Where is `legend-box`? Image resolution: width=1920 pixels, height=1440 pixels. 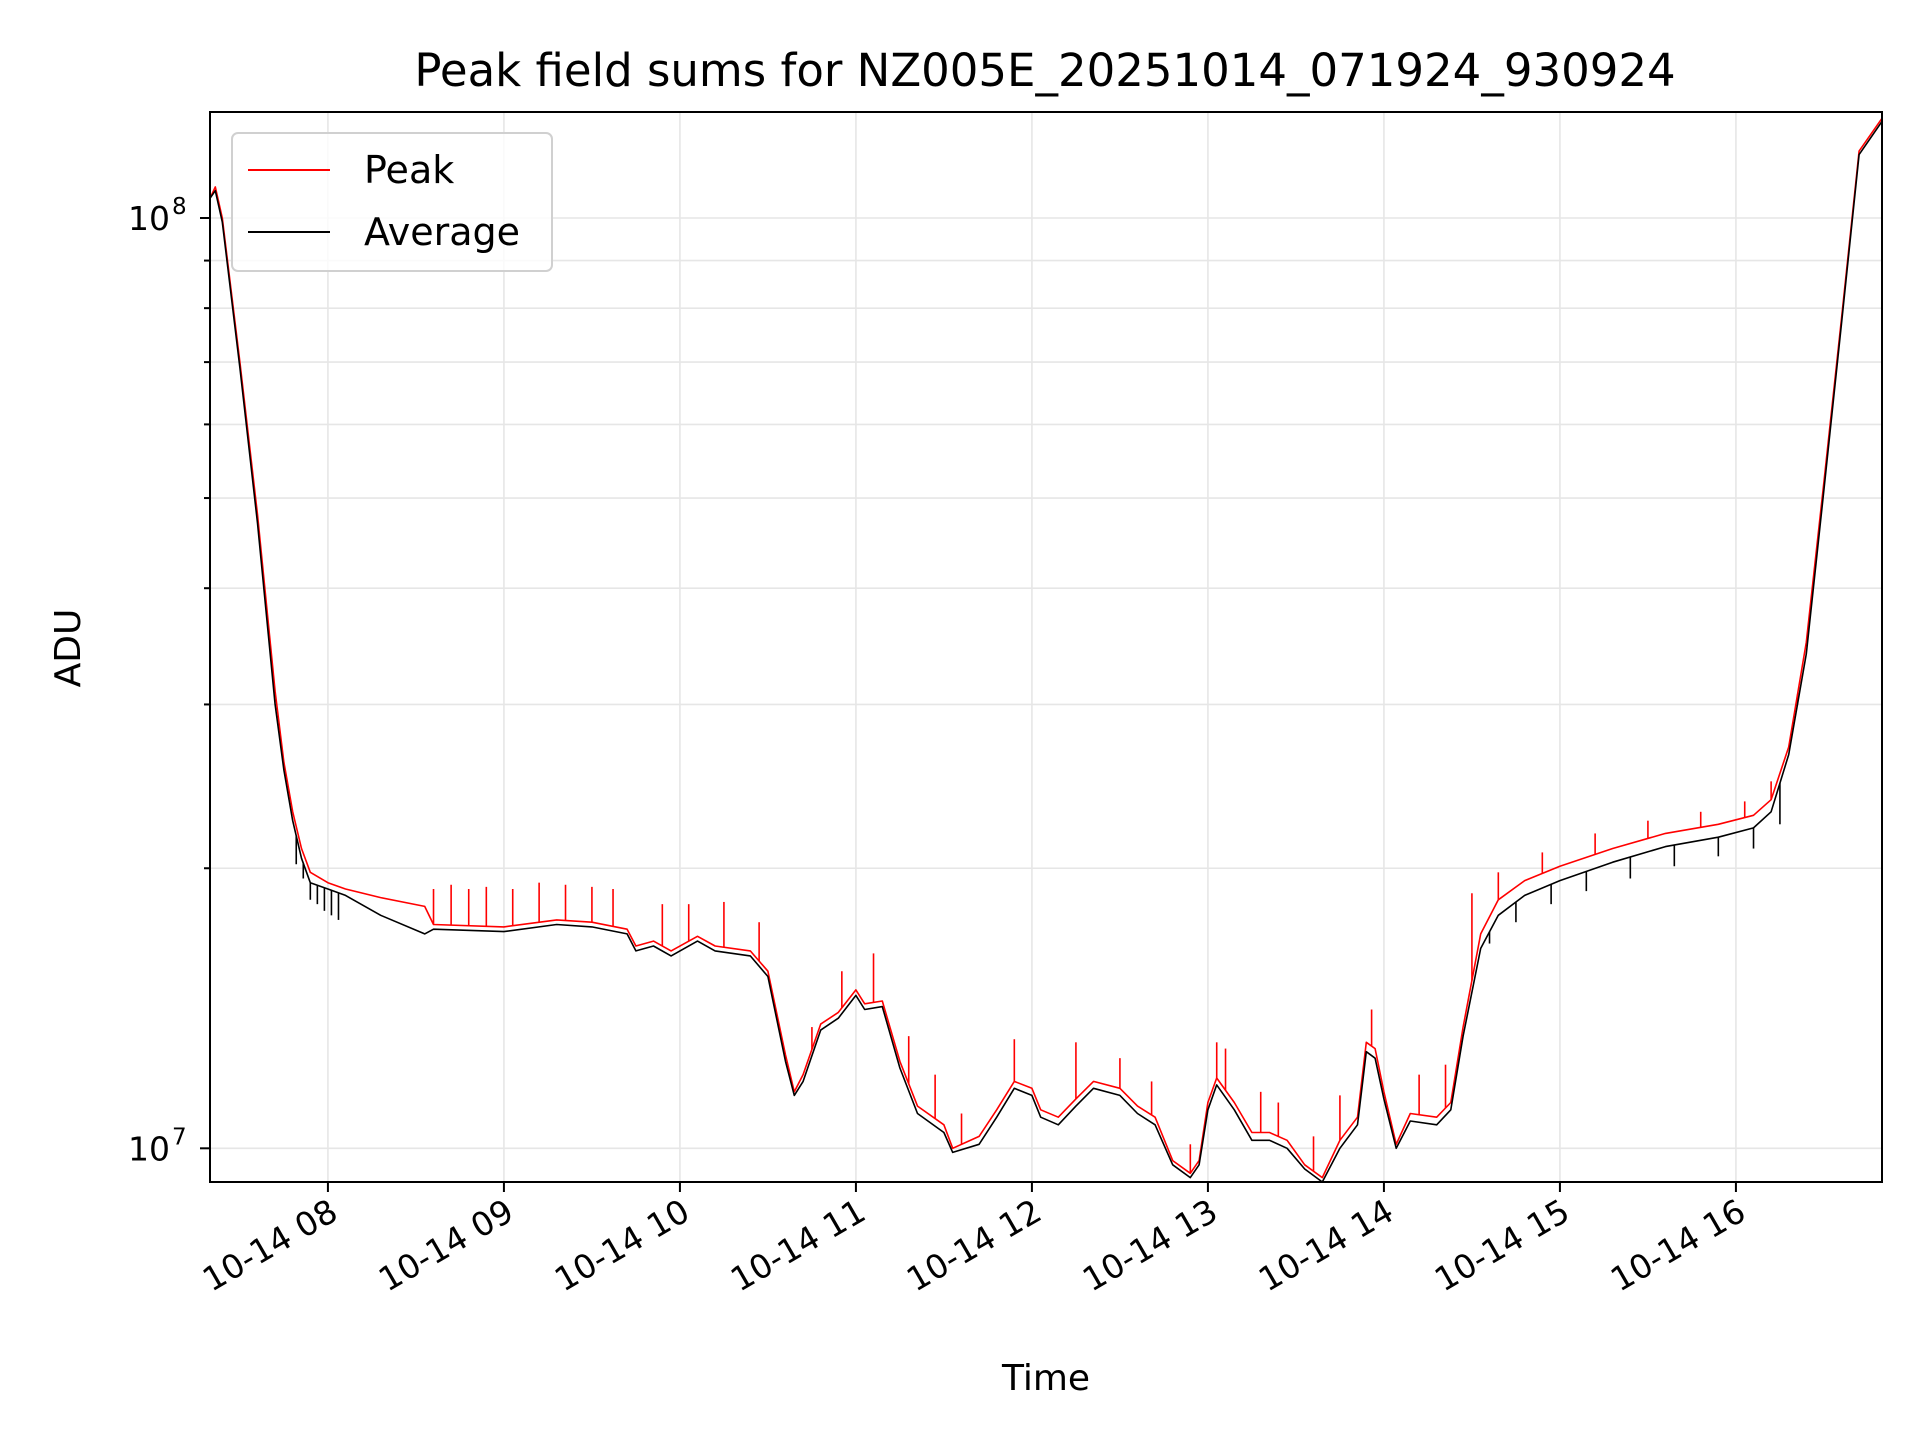 legend-box is located at coordinates (392, 202).